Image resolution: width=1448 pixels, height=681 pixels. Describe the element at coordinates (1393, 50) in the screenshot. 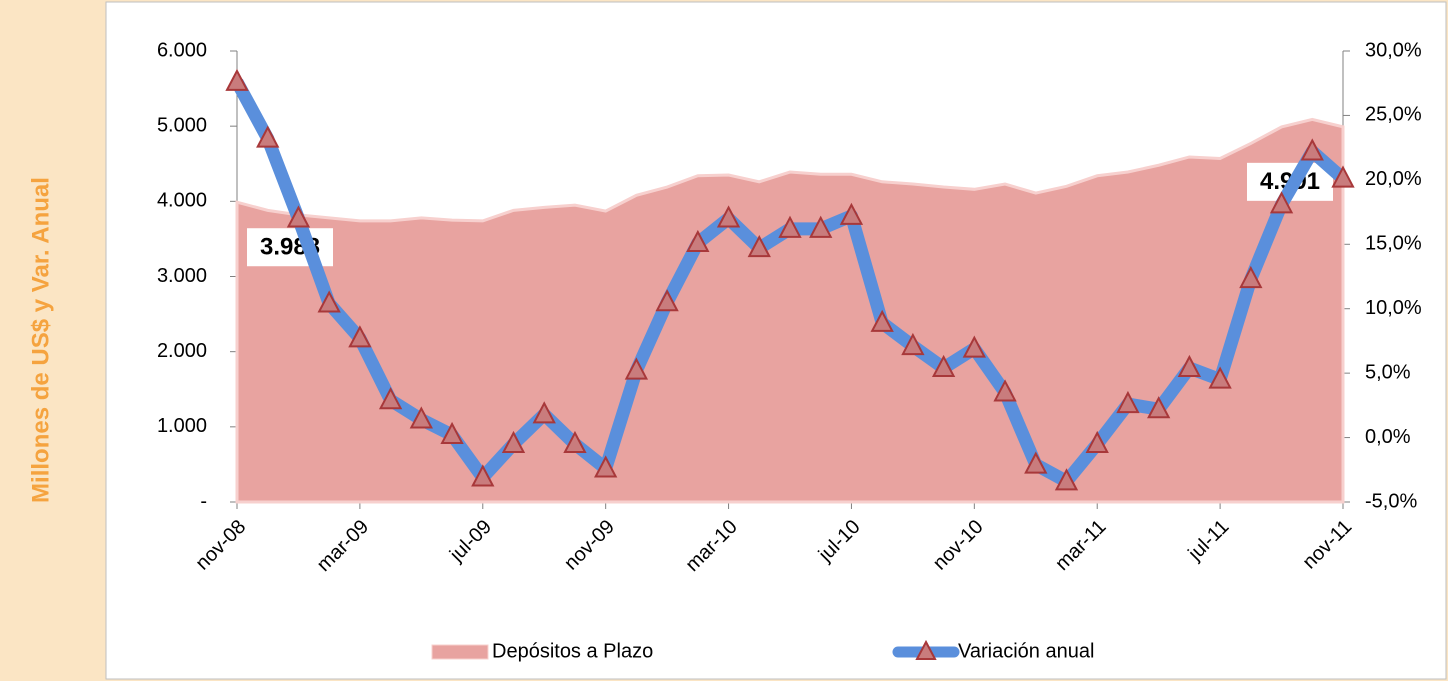

I see `y2-tick-label: 30,0%` at that location.